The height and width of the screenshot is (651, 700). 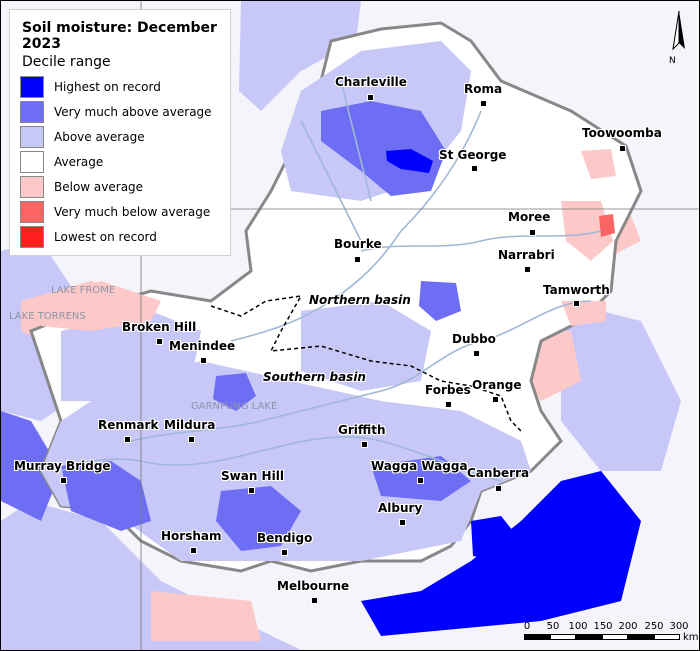 What do you see at coordinates (621, 386) in the screenshot?
I see `outside-above-average-east` at bounding box center [621, 386].